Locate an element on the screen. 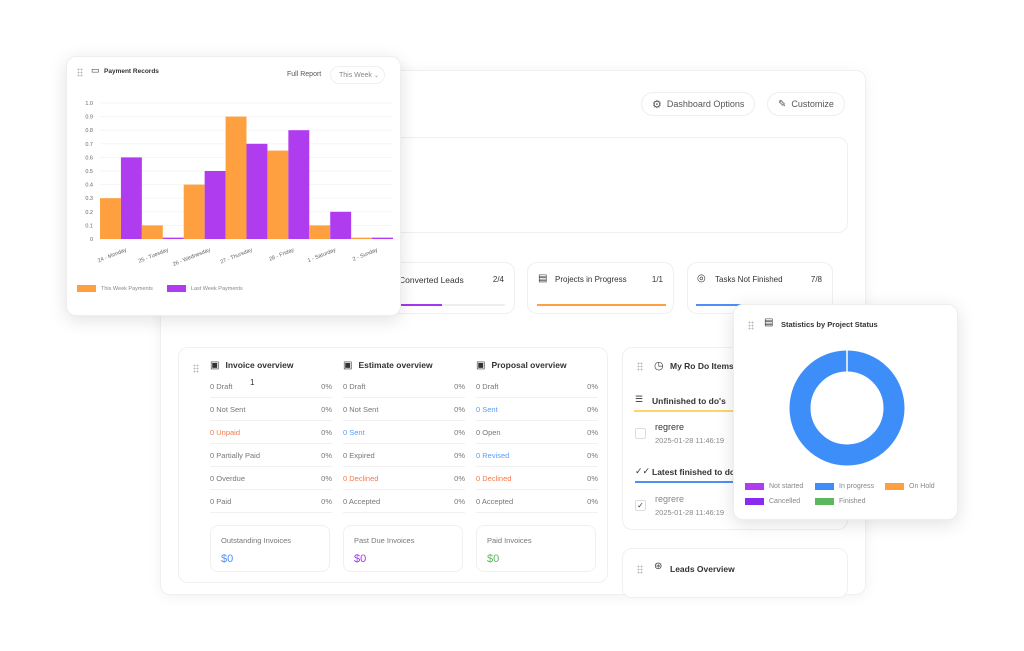  y-tick-label: 0.2 is located at coordinates (89, 213).